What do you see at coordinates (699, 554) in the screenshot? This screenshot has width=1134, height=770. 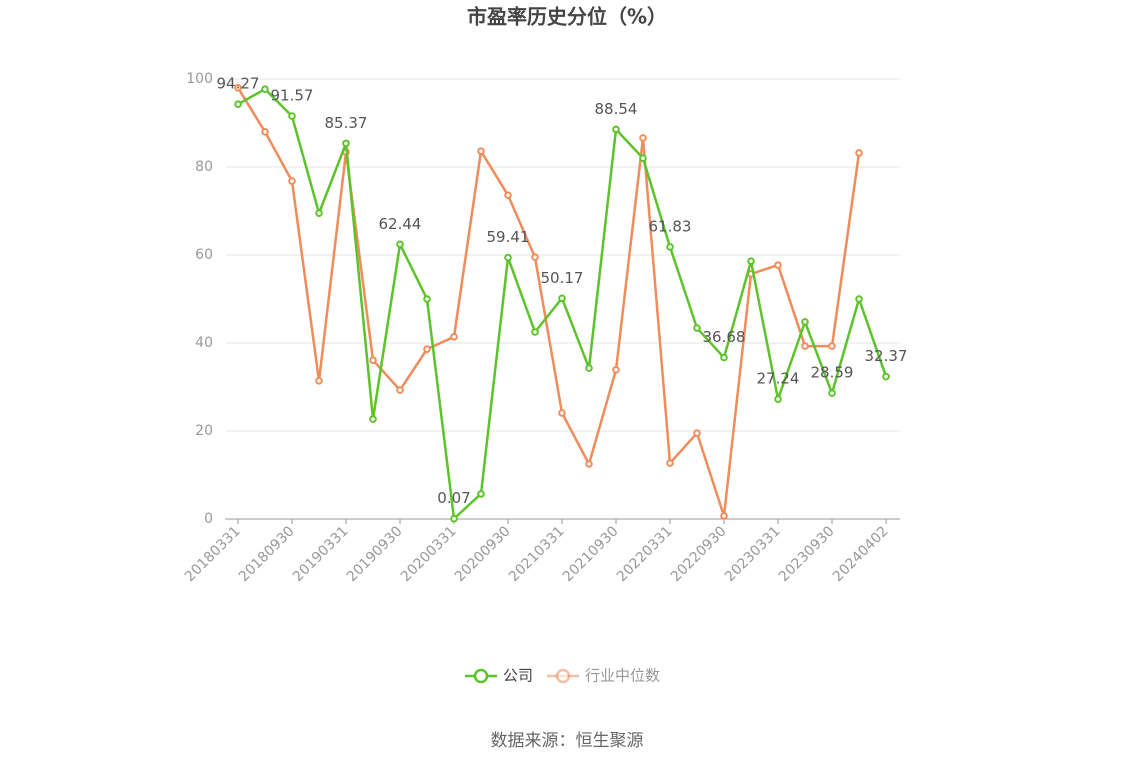 I see `x-tick-label: 20220930` at bounding box center [699, 554].